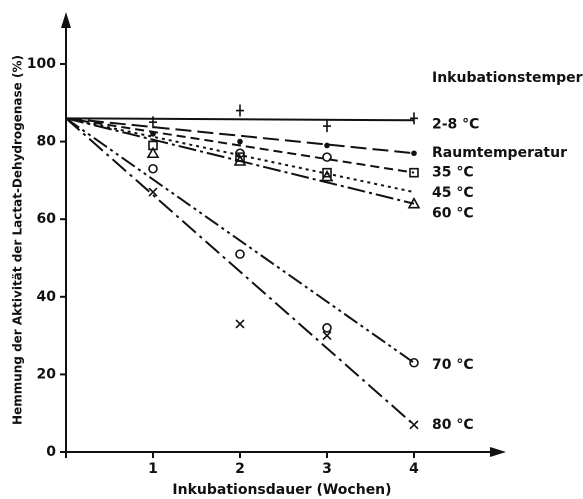 The image size is (583, 499). Describe the element at coordinates (41, 64) in the screenshot. I see `y-tick-label: 100` at that location.